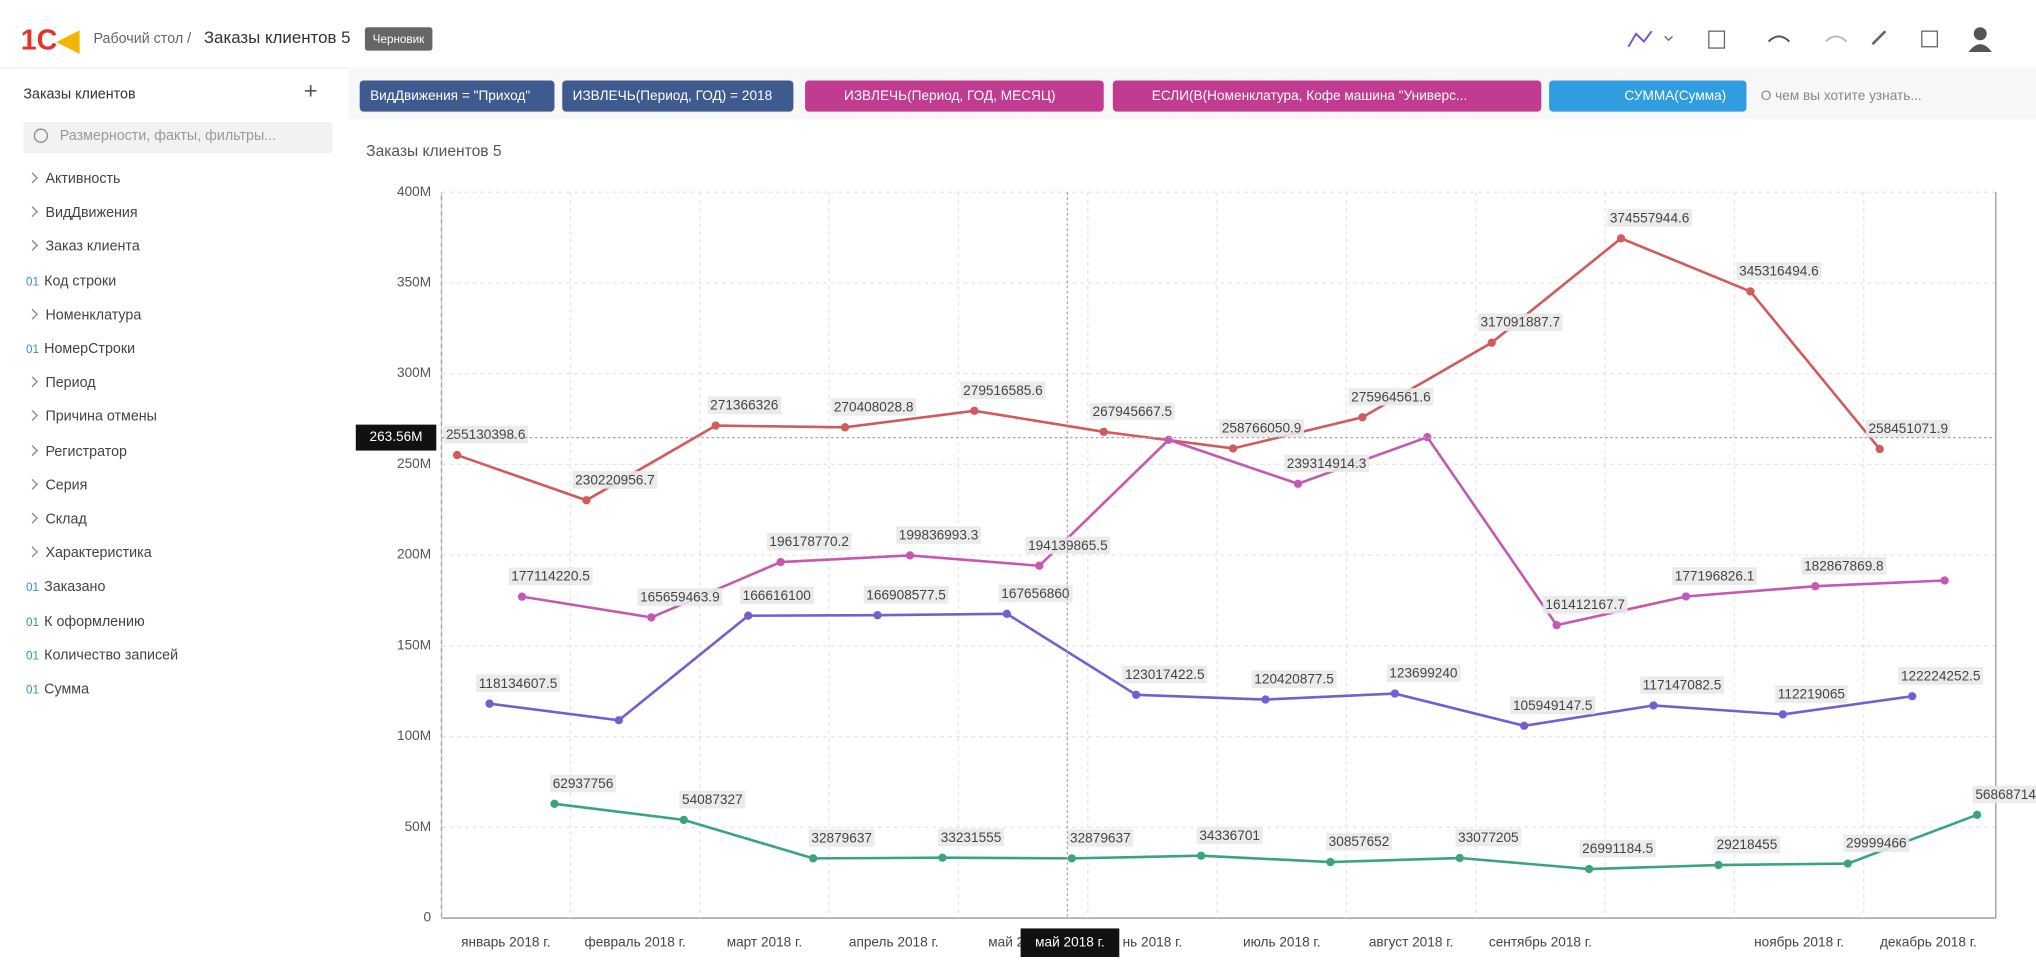 This screenshot has width=2036, height=978. Describe the element at coordinates (76, 451) in the screenshot. I see `field-item: Регистратор` at that location.